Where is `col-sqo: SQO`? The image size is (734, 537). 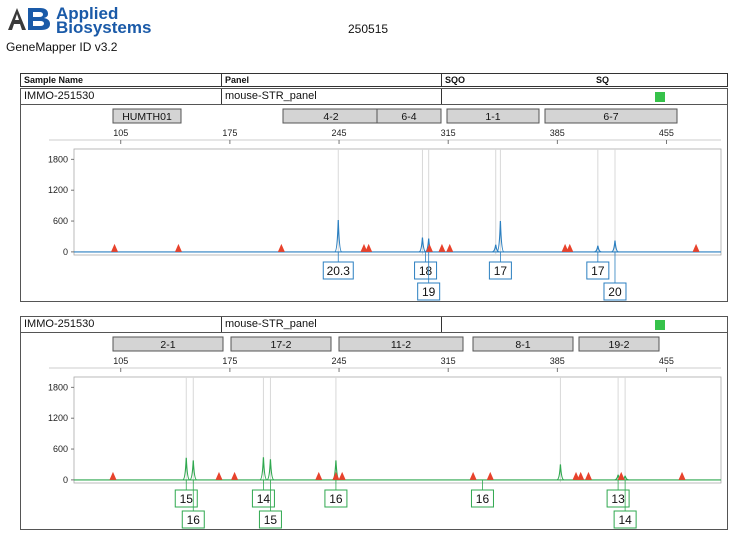
col-sqo: SQO is located at coordinates (516, 80).